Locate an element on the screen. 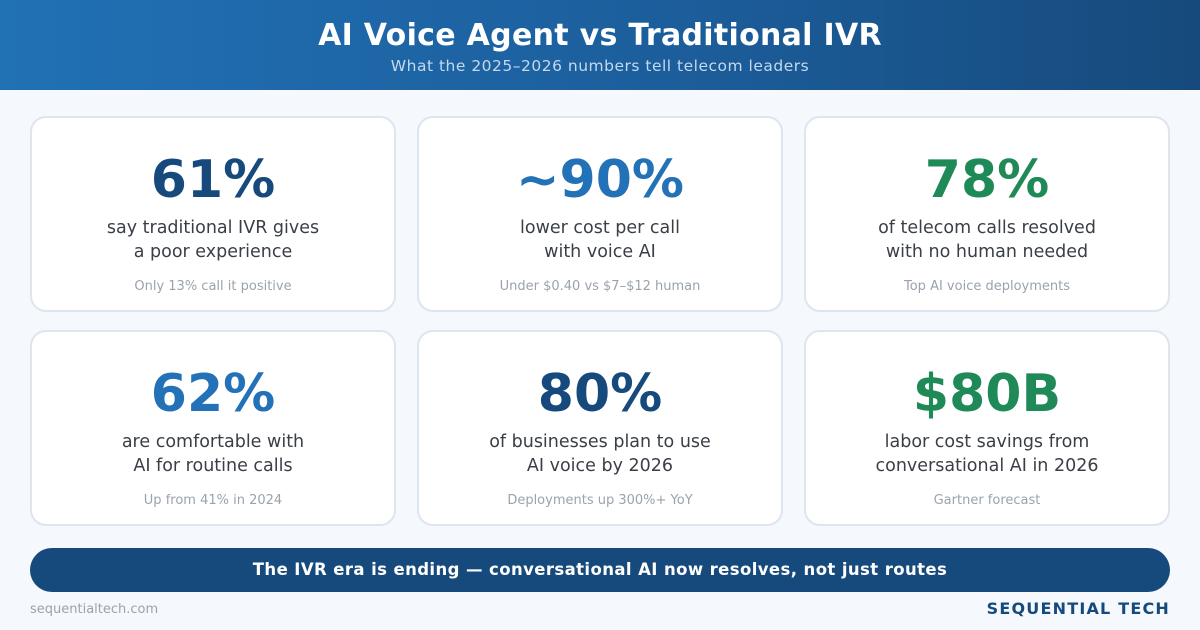 This screenshot has width=1200, height=630. footer-url: sequentialtech.com is located at coordinates (94, 609).